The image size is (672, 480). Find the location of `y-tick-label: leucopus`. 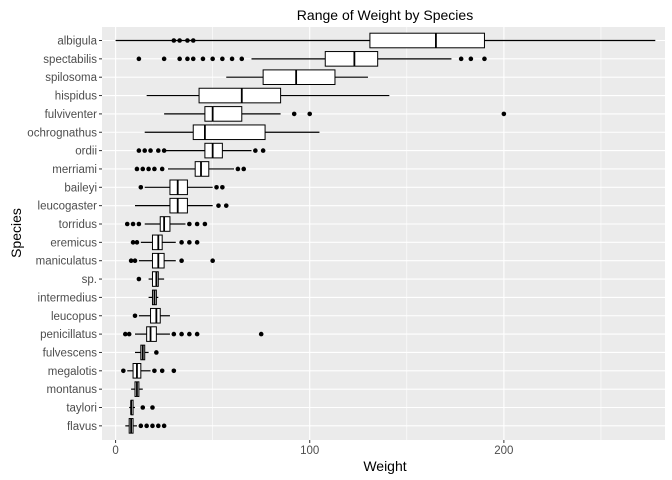

y-tick-label: leucopus is located at coordinates (74, 317).